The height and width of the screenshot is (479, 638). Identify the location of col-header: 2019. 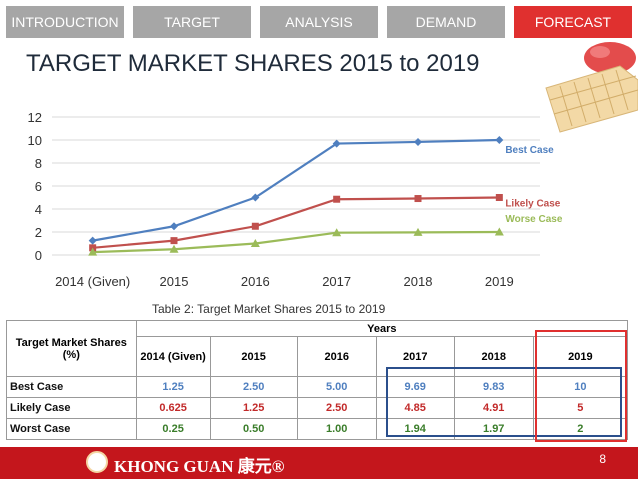
(580, 356).